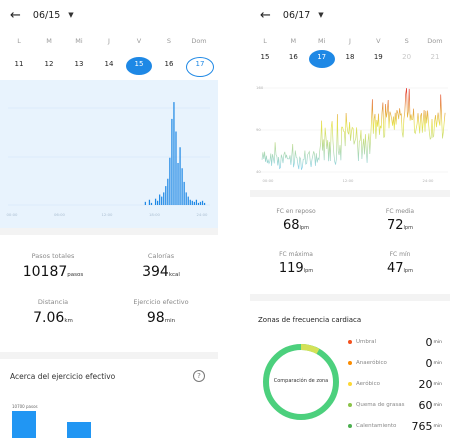  Describe the element at coordinates (310, 320) in the screenshot. I see `hr-zones-title: Zonas de frecuencia cardiaca` at that location.